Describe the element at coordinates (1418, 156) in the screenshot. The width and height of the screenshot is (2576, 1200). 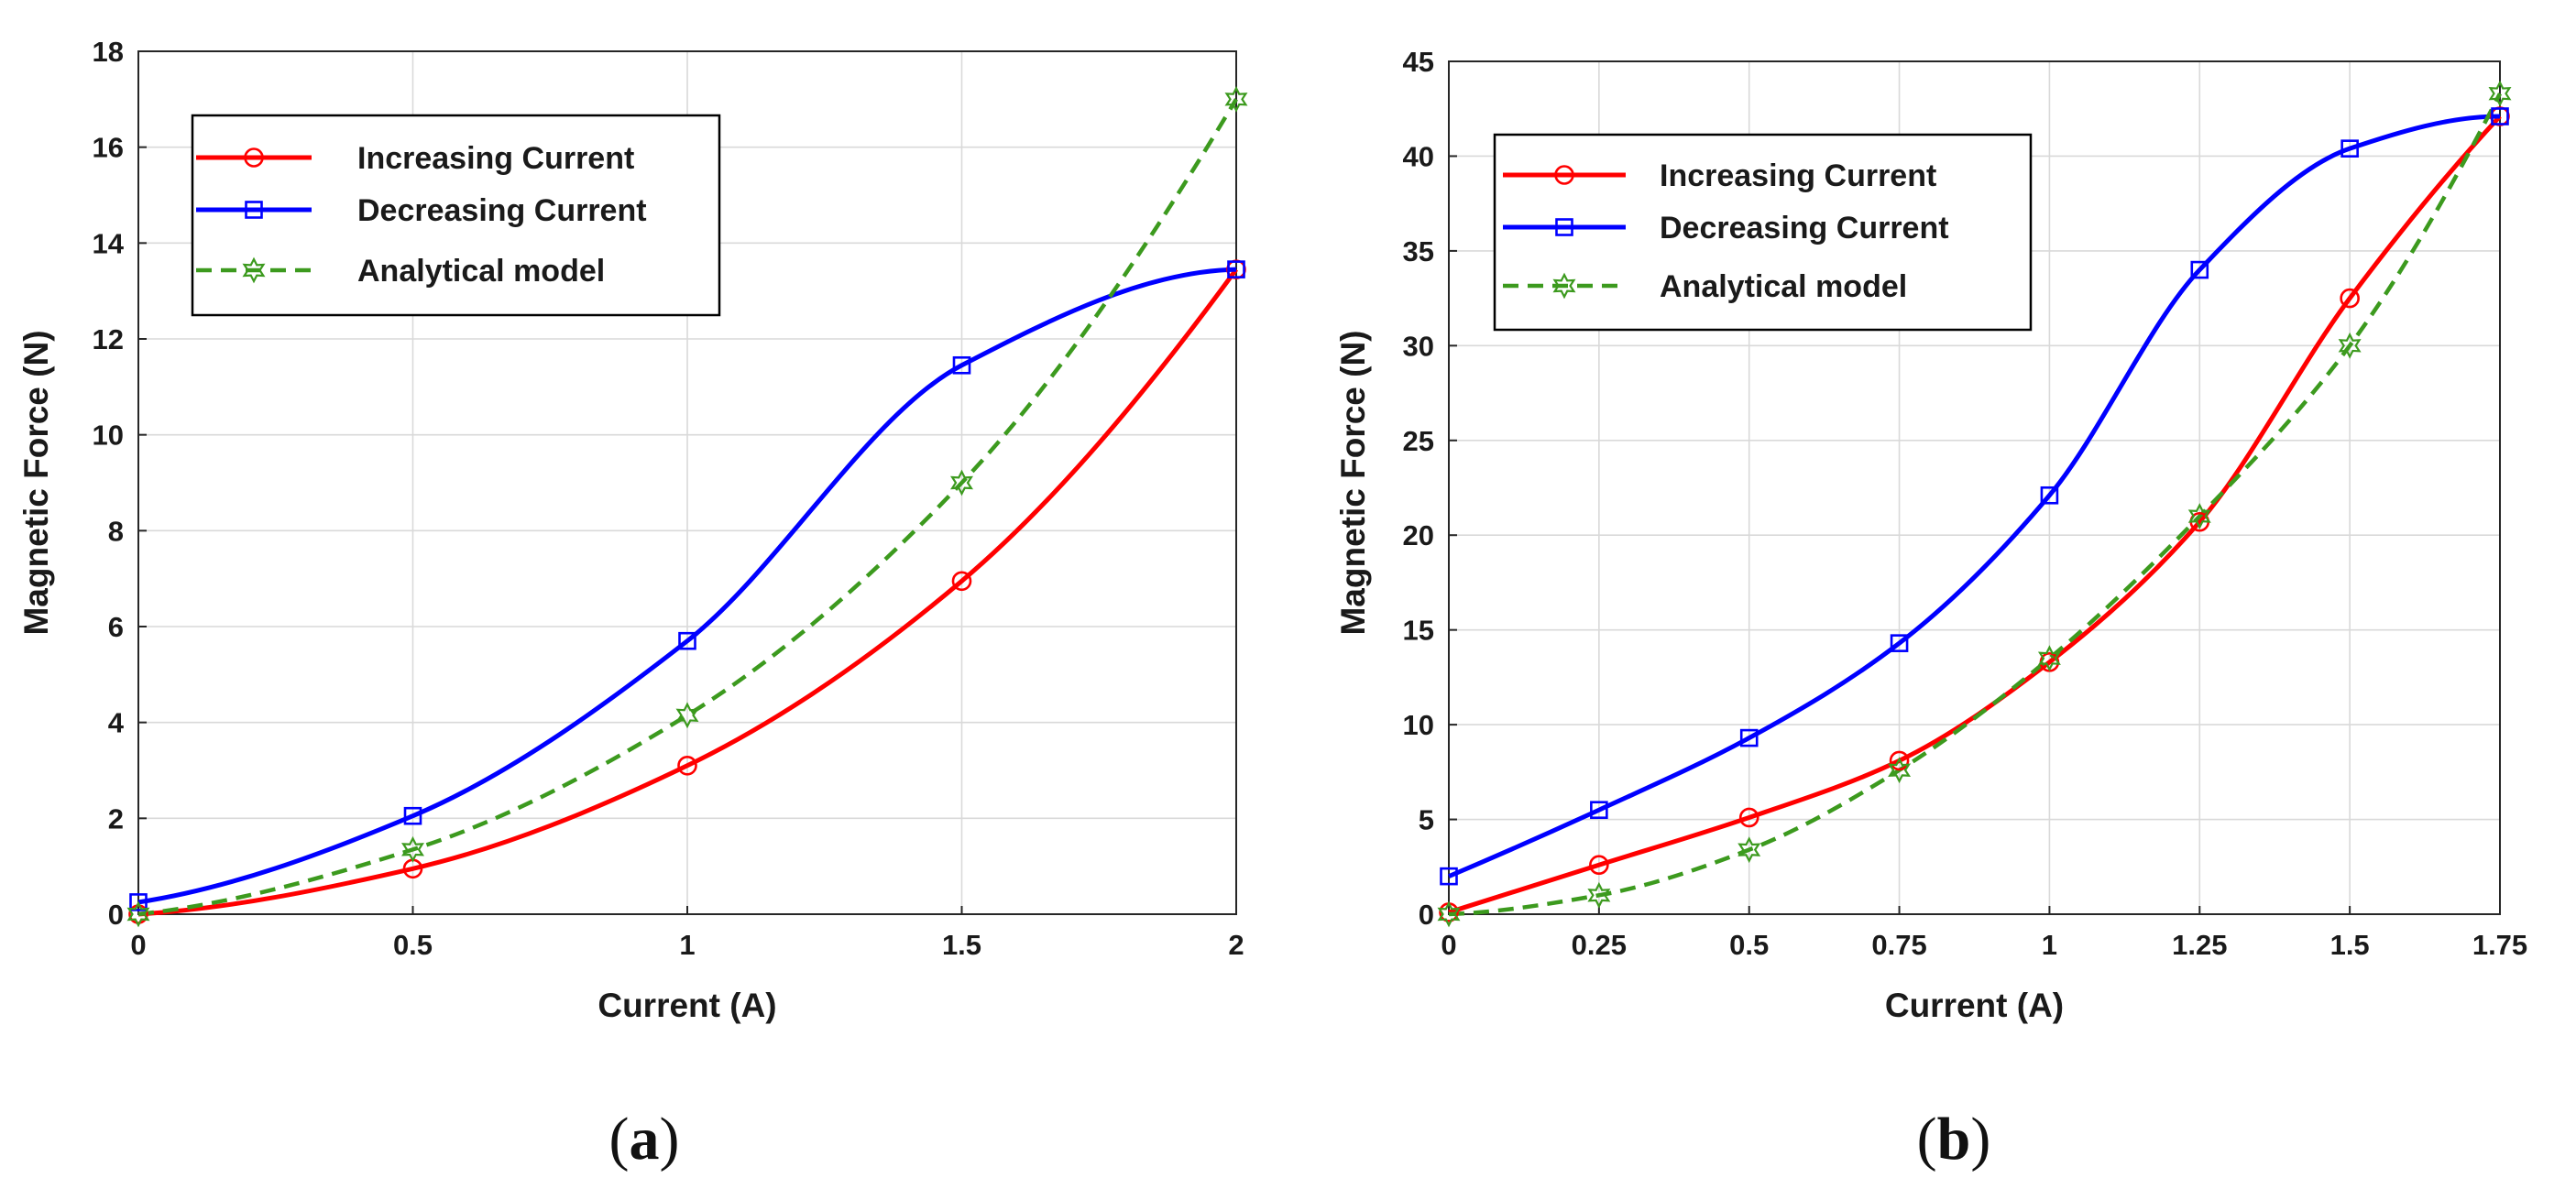
I see `y-tick-label: 40` at that location.